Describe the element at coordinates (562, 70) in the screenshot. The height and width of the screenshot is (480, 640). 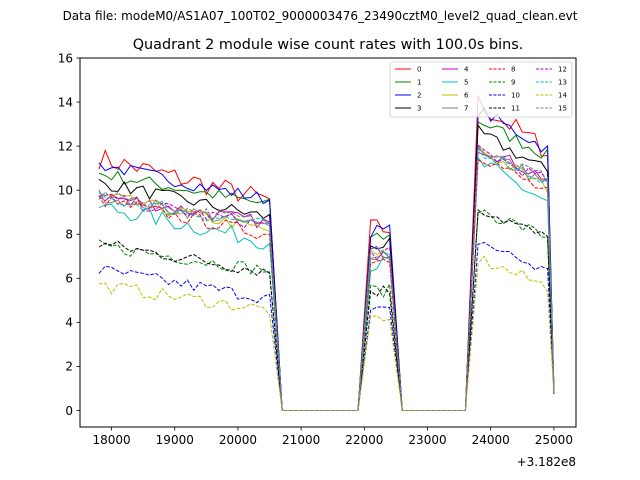
I see `legend-label: 12` at that location.